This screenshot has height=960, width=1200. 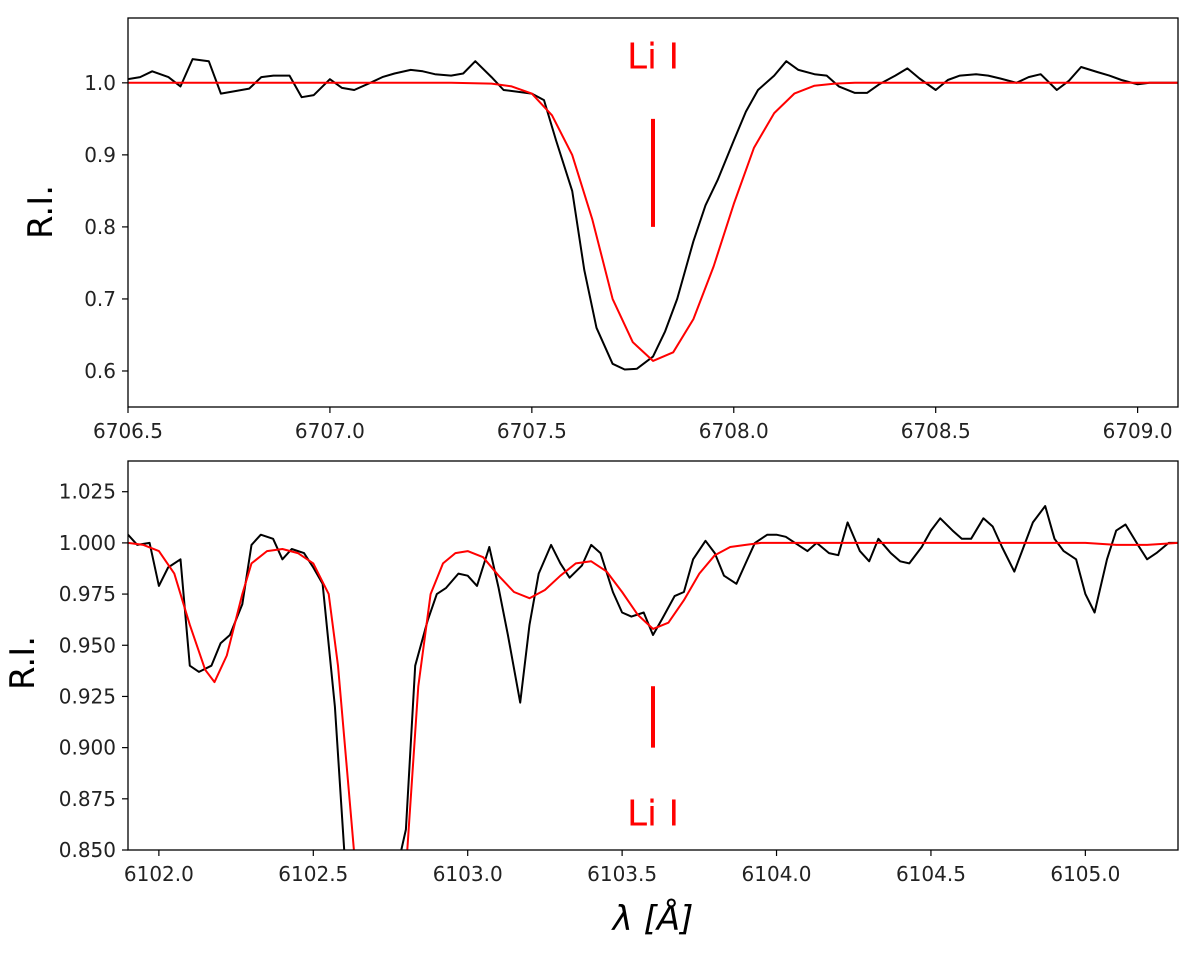 What do you see at coordinates (100, 83) in the screenshot?
I see `y-tick-label: 1.0` at bounding box center [100, 83].